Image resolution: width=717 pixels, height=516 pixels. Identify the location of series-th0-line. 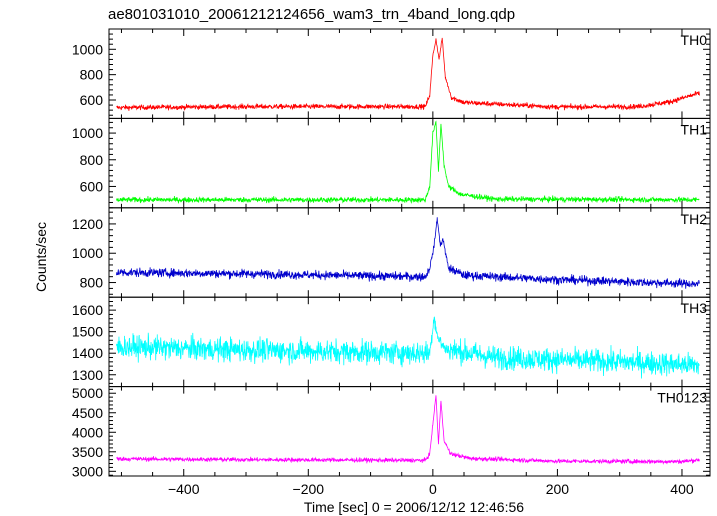
(408, 74).